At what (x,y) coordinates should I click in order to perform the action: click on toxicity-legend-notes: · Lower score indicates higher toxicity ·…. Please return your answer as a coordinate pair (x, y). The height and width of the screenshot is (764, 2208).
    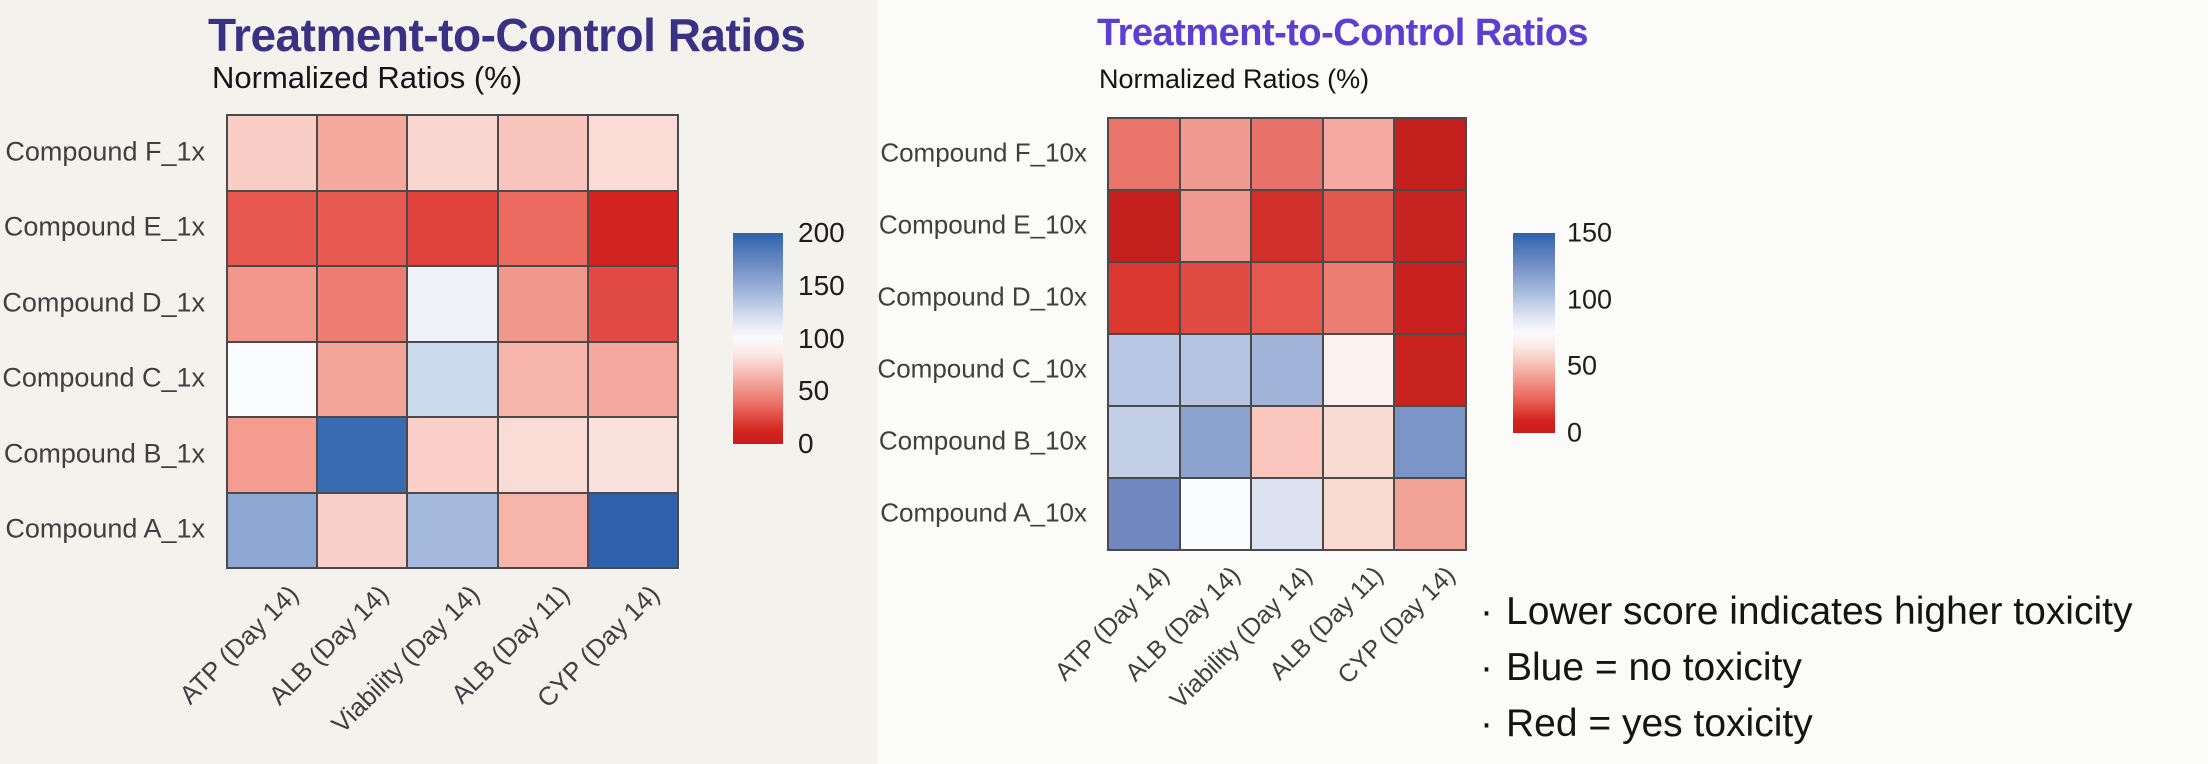
    Looking at the image, I should click on (1806, 668).